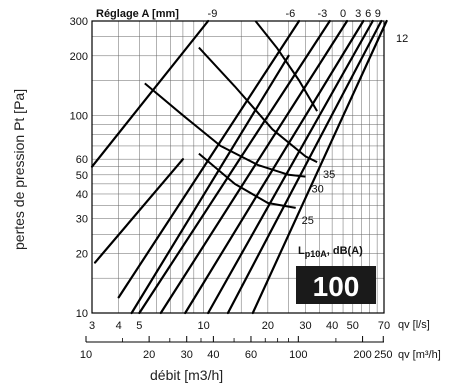 Image resolution: width=454 pixels, height=388 pixels. What do you see at coordinates (82, 176) in the screenshot?
I see `y-tick-50: 50` at bounding box center [82, 176].